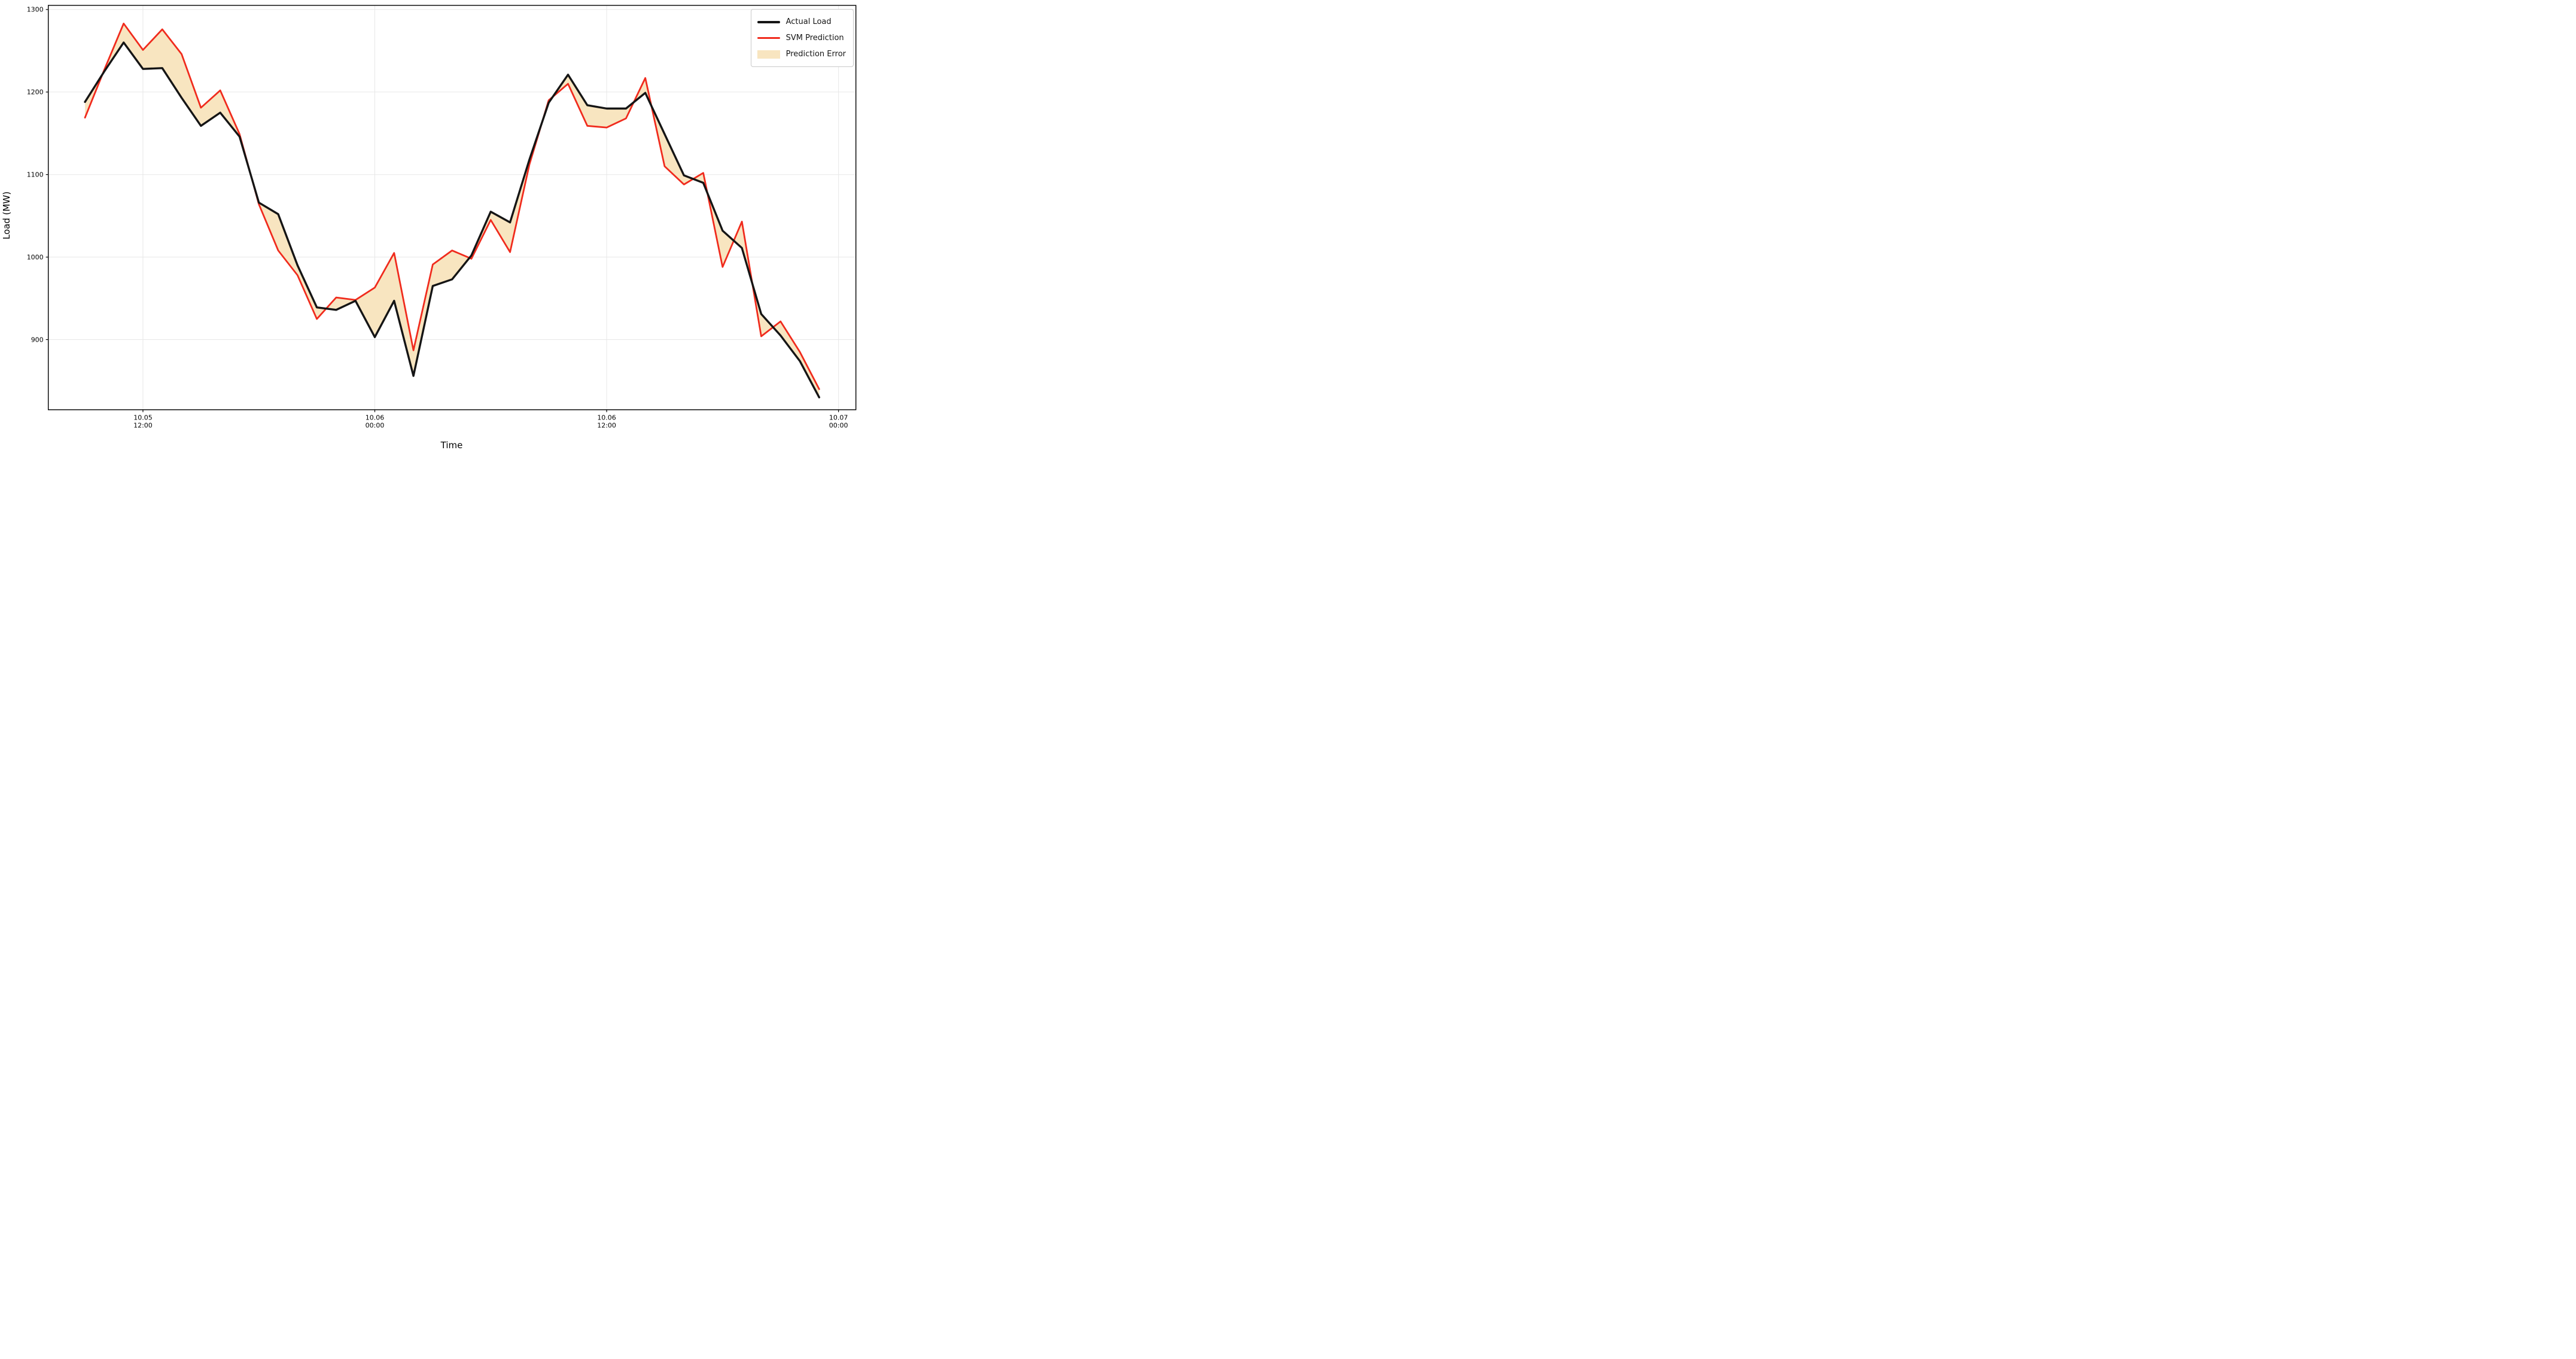 The width and height of the screenshot is (2576, 1359). What do you see at coordinates (35, 10) in the screenshot?
I see `y-tick-label: 1300` at bounding box center [35, 10].